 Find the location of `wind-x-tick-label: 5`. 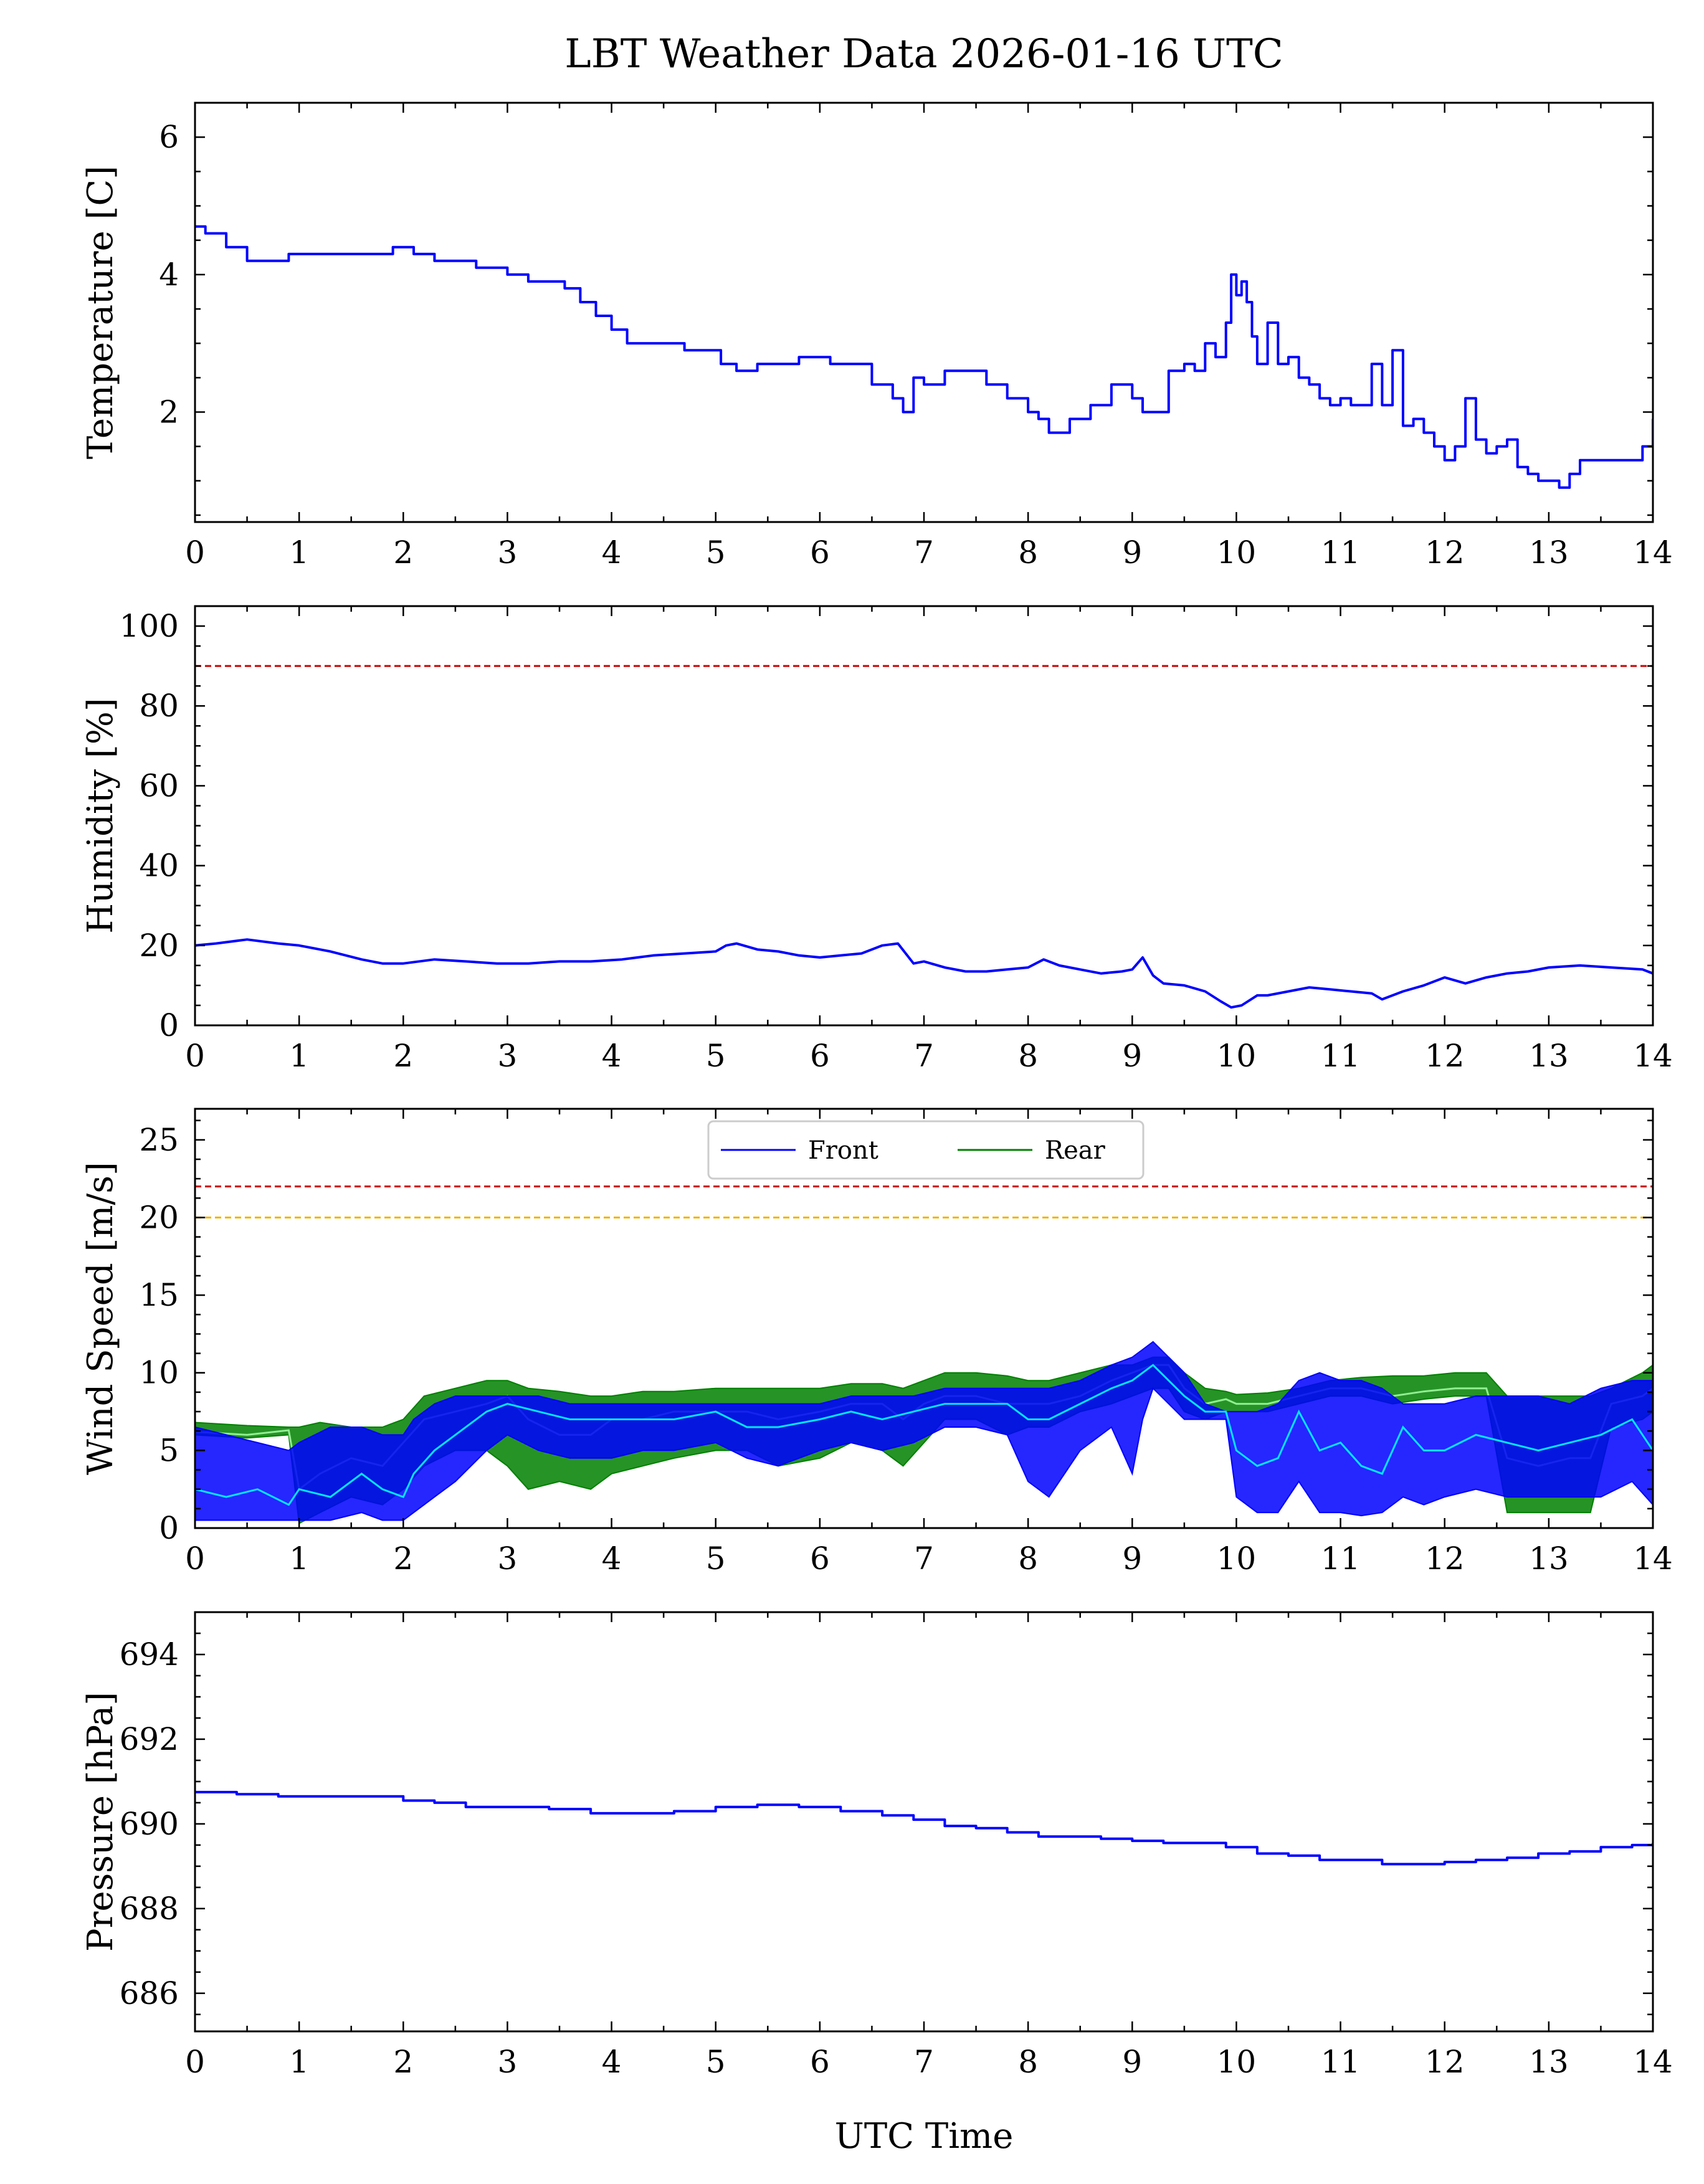

wind-x-tick-label: 5 is located at coordinates (716, 1559).